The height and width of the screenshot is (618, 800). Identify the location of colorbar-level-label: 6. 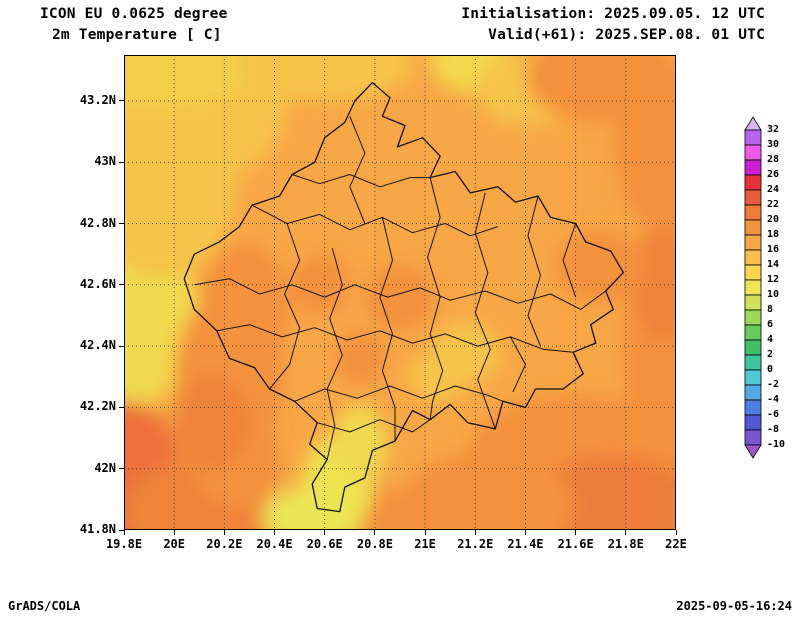
(770, 324).